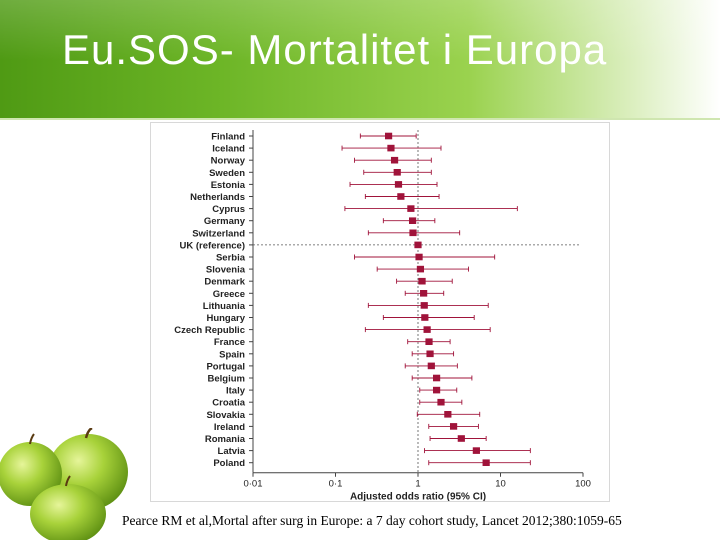 The height and width of the screenshot is (540, 720). Describe the element at coordinates (500, 484) in the screenshot. I see `x-tick-label: 10` at that location.